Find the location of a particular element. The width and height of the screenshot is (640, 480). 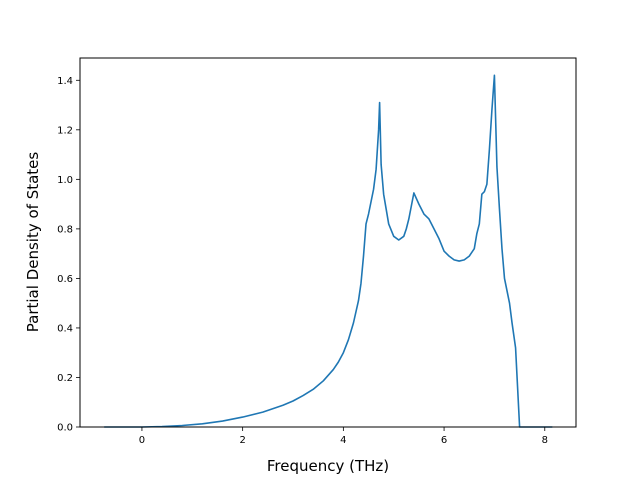

x-tick-label: 2 is located at coordinates (242, 440).